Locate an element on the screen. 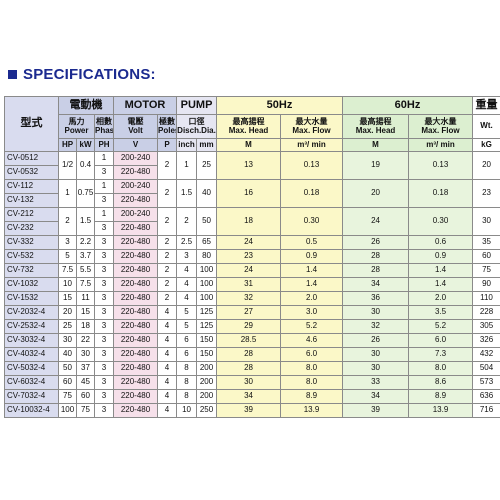  table-row: CV-732 7.5 5.5 3 220-480 2 4 100 24 1.4 28 1.4 75 is located at coordinates (252, 270).